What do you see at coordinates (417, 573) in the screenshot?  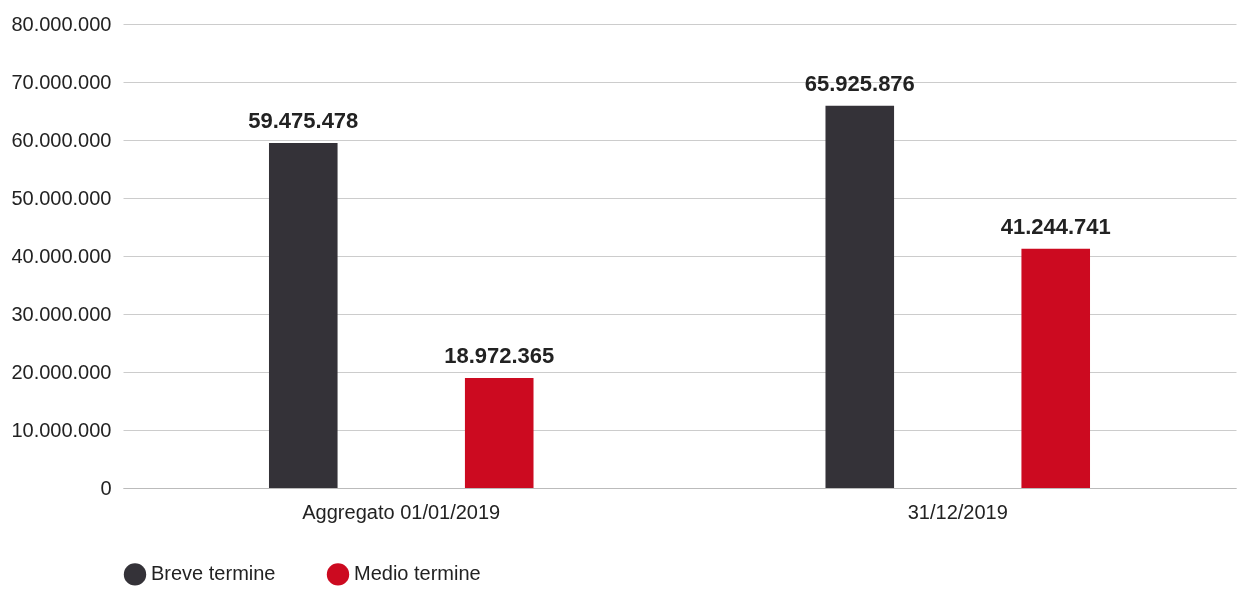 I see `legend-label: Medio termine` at bounding box center [417, 573].